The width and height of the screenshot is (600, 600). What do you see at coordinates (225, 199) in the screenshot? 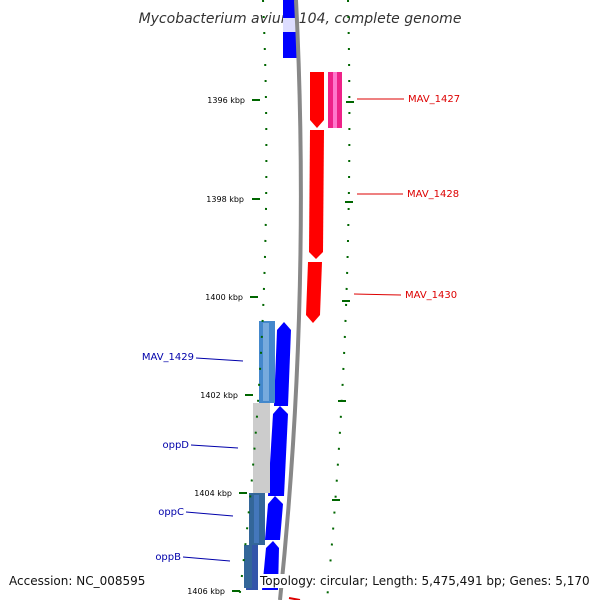
I see `tick-label-1398: 1398 kbp` at bounding box center [225, 199].